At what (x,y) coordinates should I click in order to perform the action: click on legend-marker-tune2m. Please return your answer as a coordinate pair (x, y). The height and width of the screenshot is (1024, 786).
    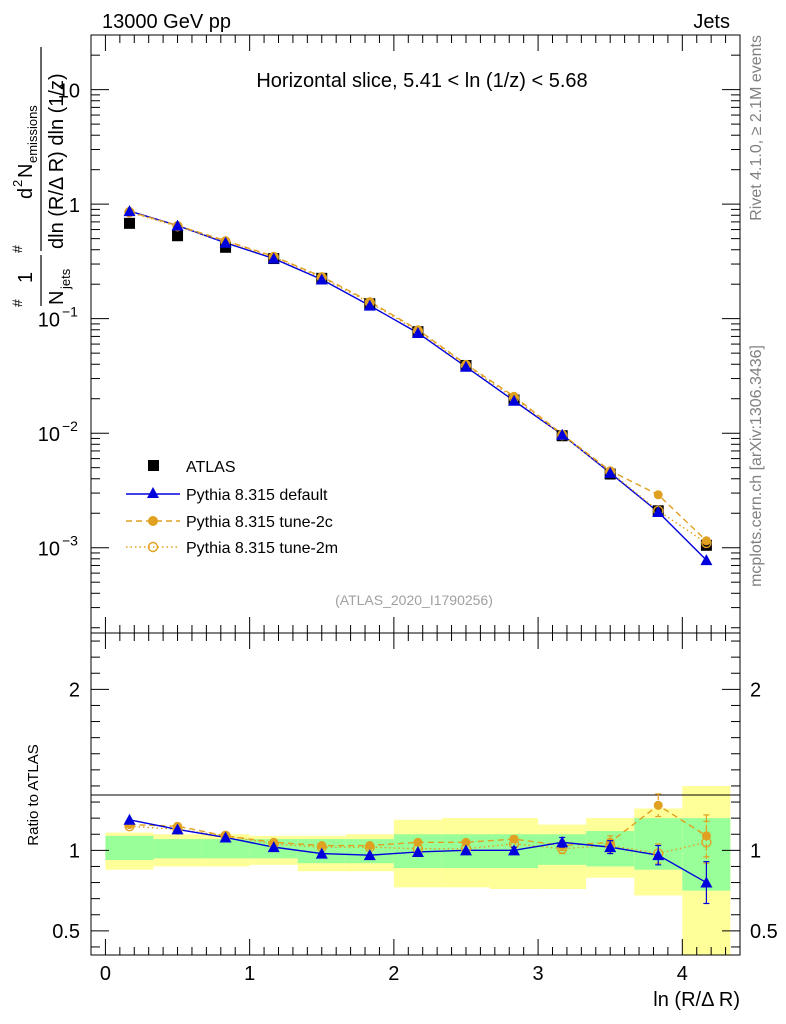
    Looking at the image, I should click on (153, 547).